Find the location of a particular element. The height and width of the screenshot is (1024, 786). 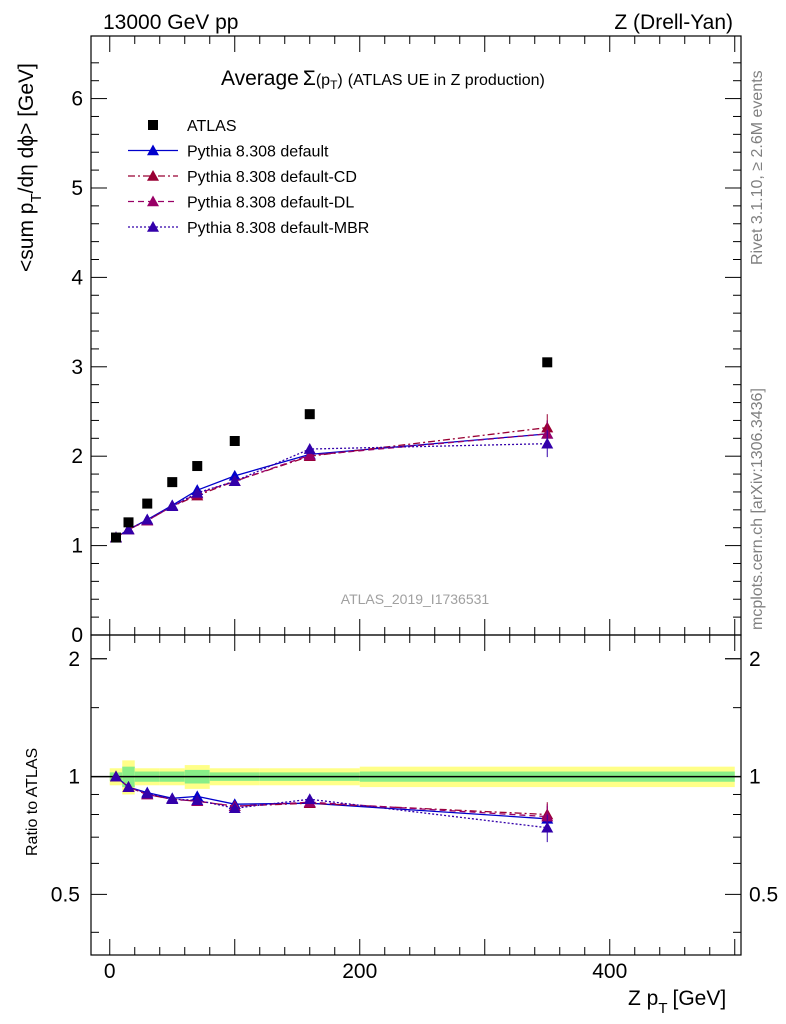

ratio-y-label: Ratio to ATLAS is located at coordinates (32, 802).